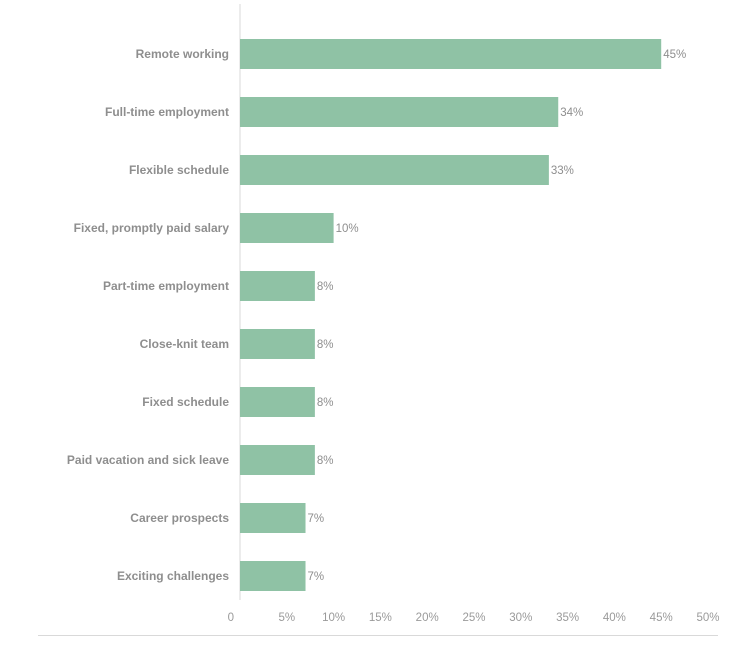 Image resolution: width=743 pixels, height=669 pixels. Describe the element at coordinates (173, 576) in the screenshot. I see `category-label: Exciting challenges` at that location.